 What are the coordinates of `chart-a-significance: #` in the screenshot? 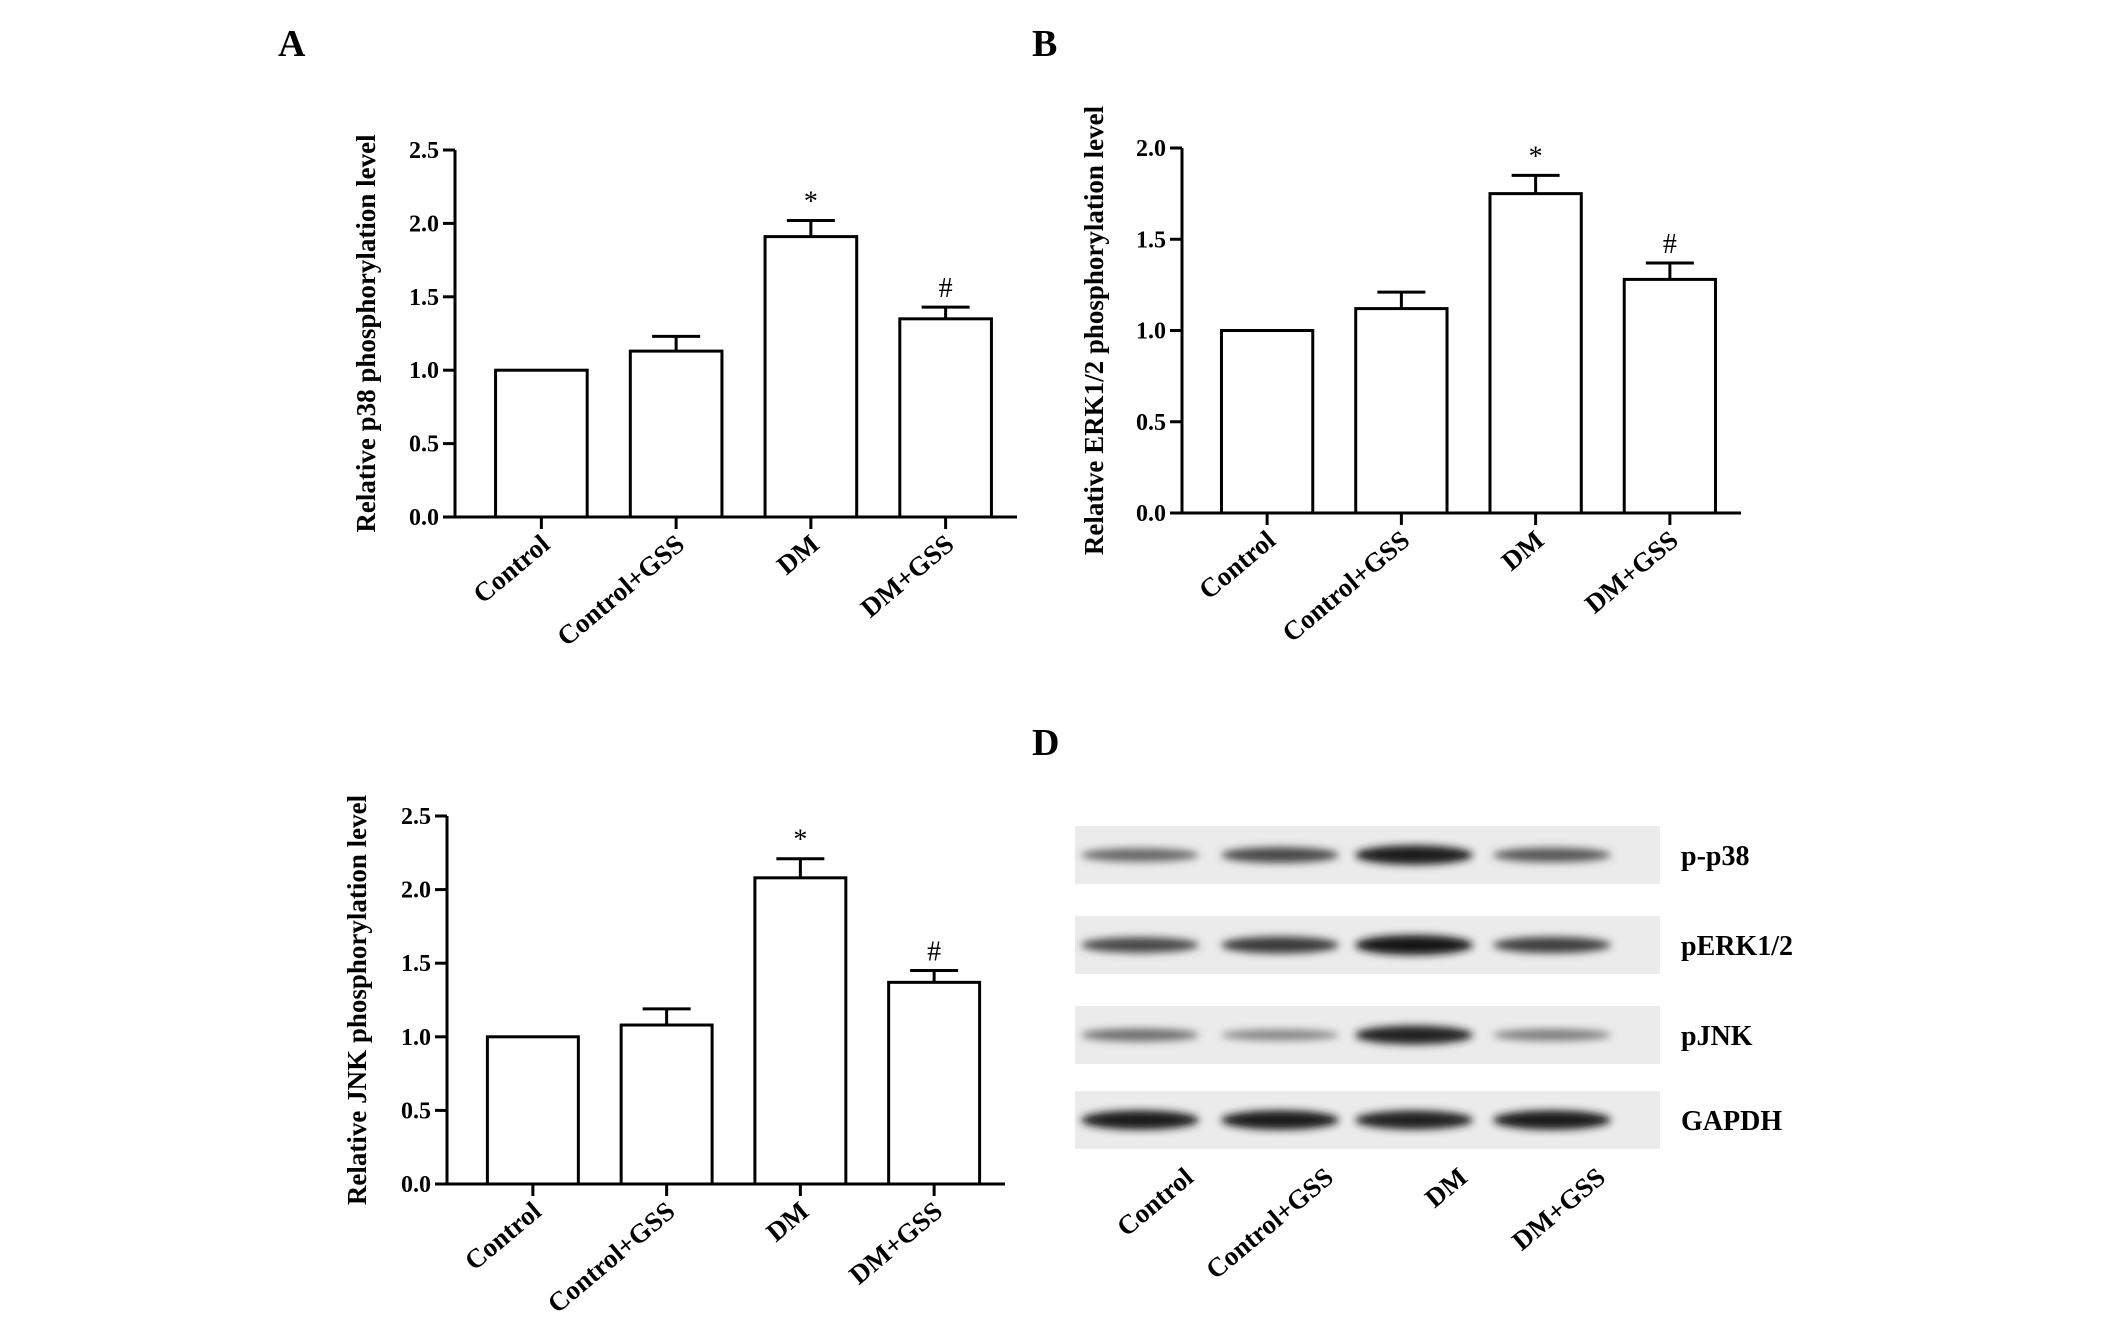 It's located at (946, 288).